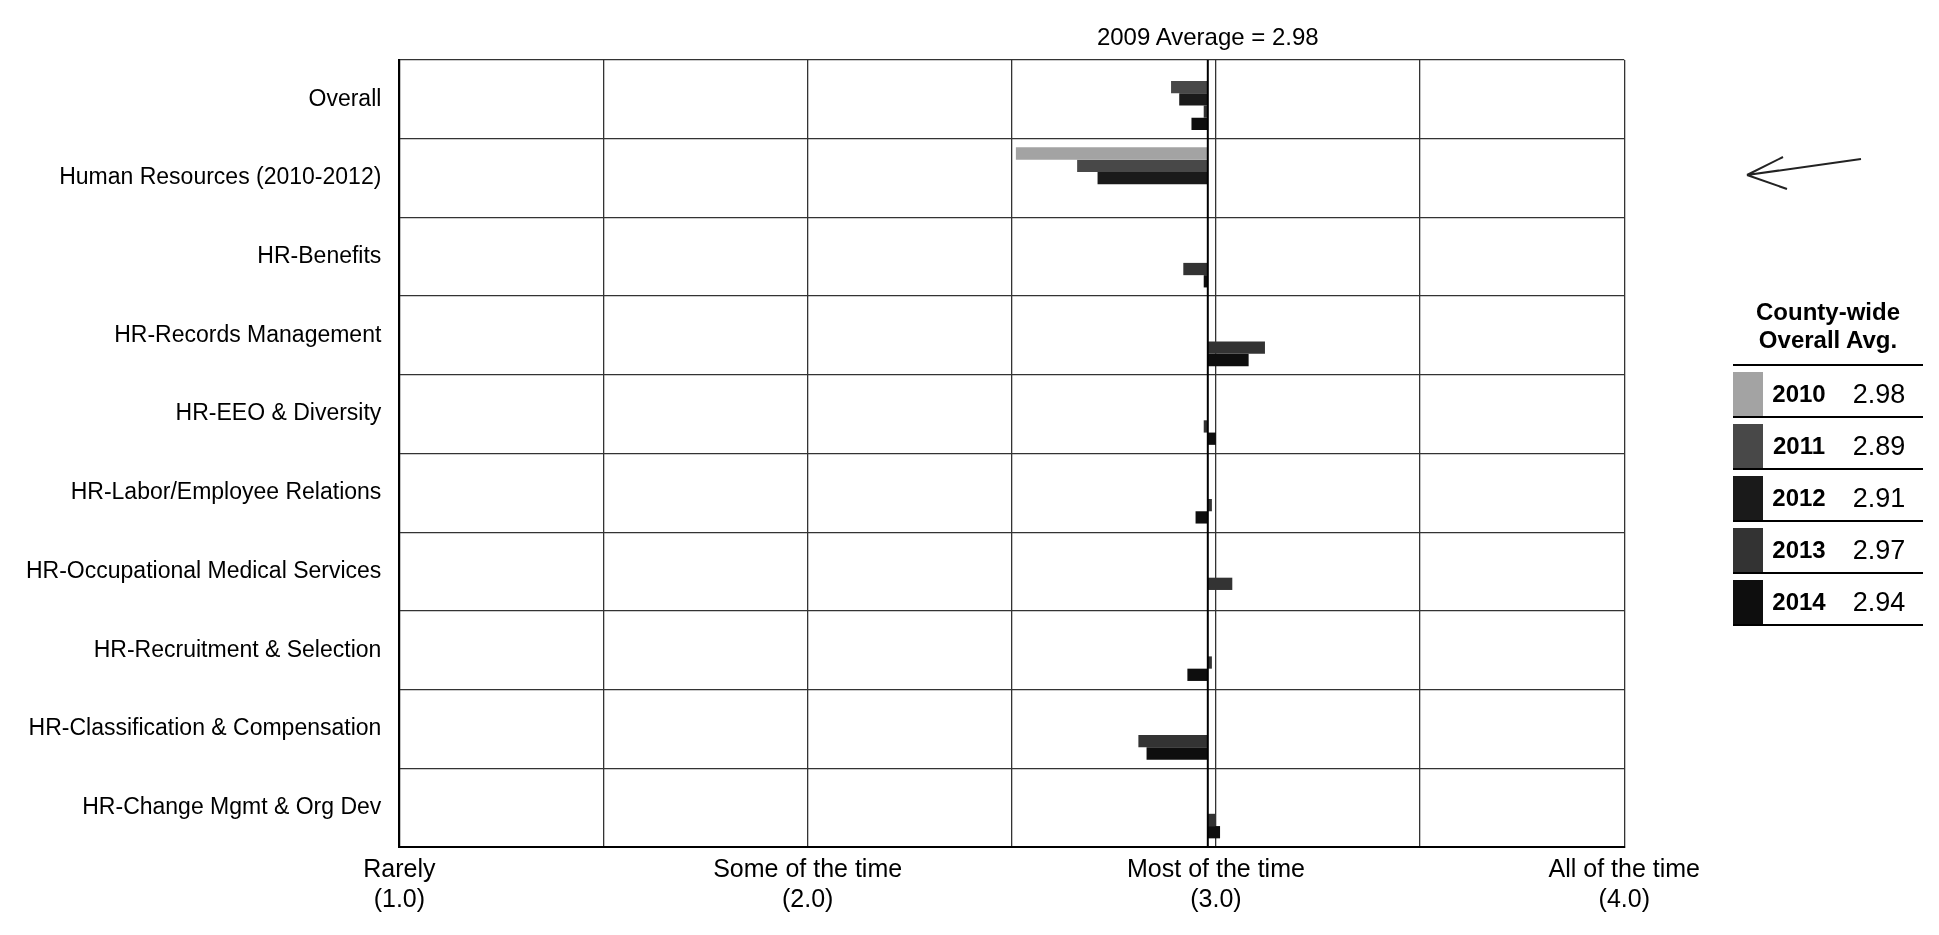  I want to click on y-tick-label: HR-Records Management, so click(248, 333).